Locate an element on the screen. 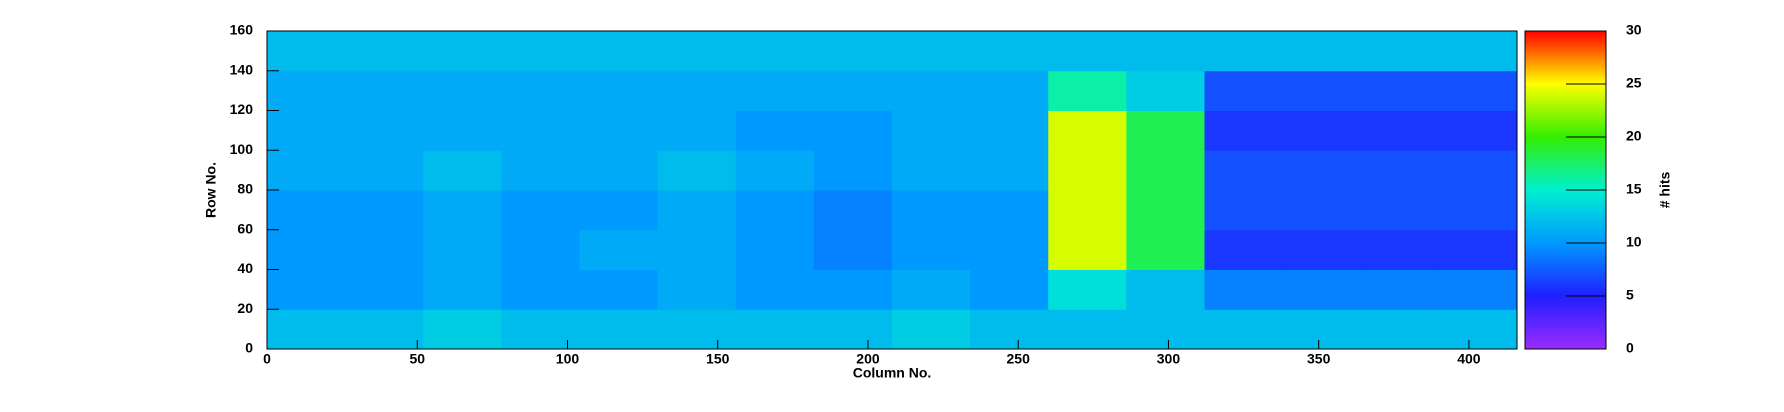  colorbar-tick-label: 15 is located at coordinates (1634, 189).